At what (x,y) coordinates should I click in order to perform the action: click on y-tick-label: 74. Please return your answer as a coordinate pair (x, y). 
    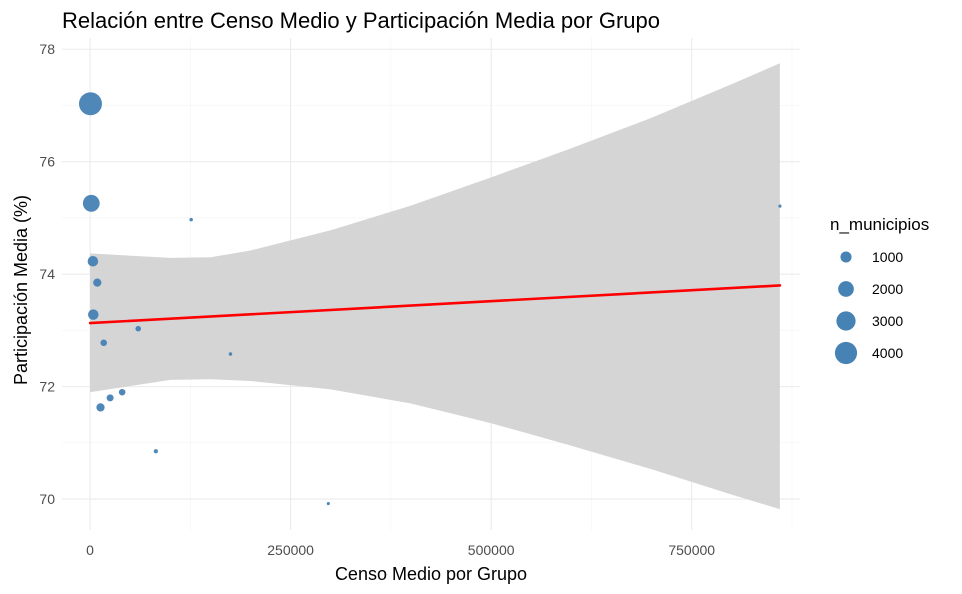
    Looking at the image, I should click on (47, 274).